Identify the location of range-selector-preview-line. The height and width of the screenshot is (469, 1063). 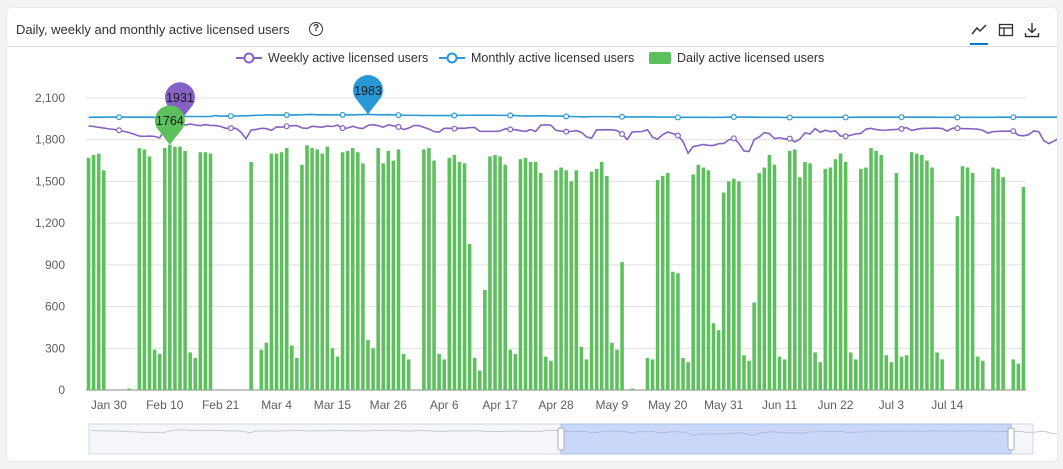
(574, 432).